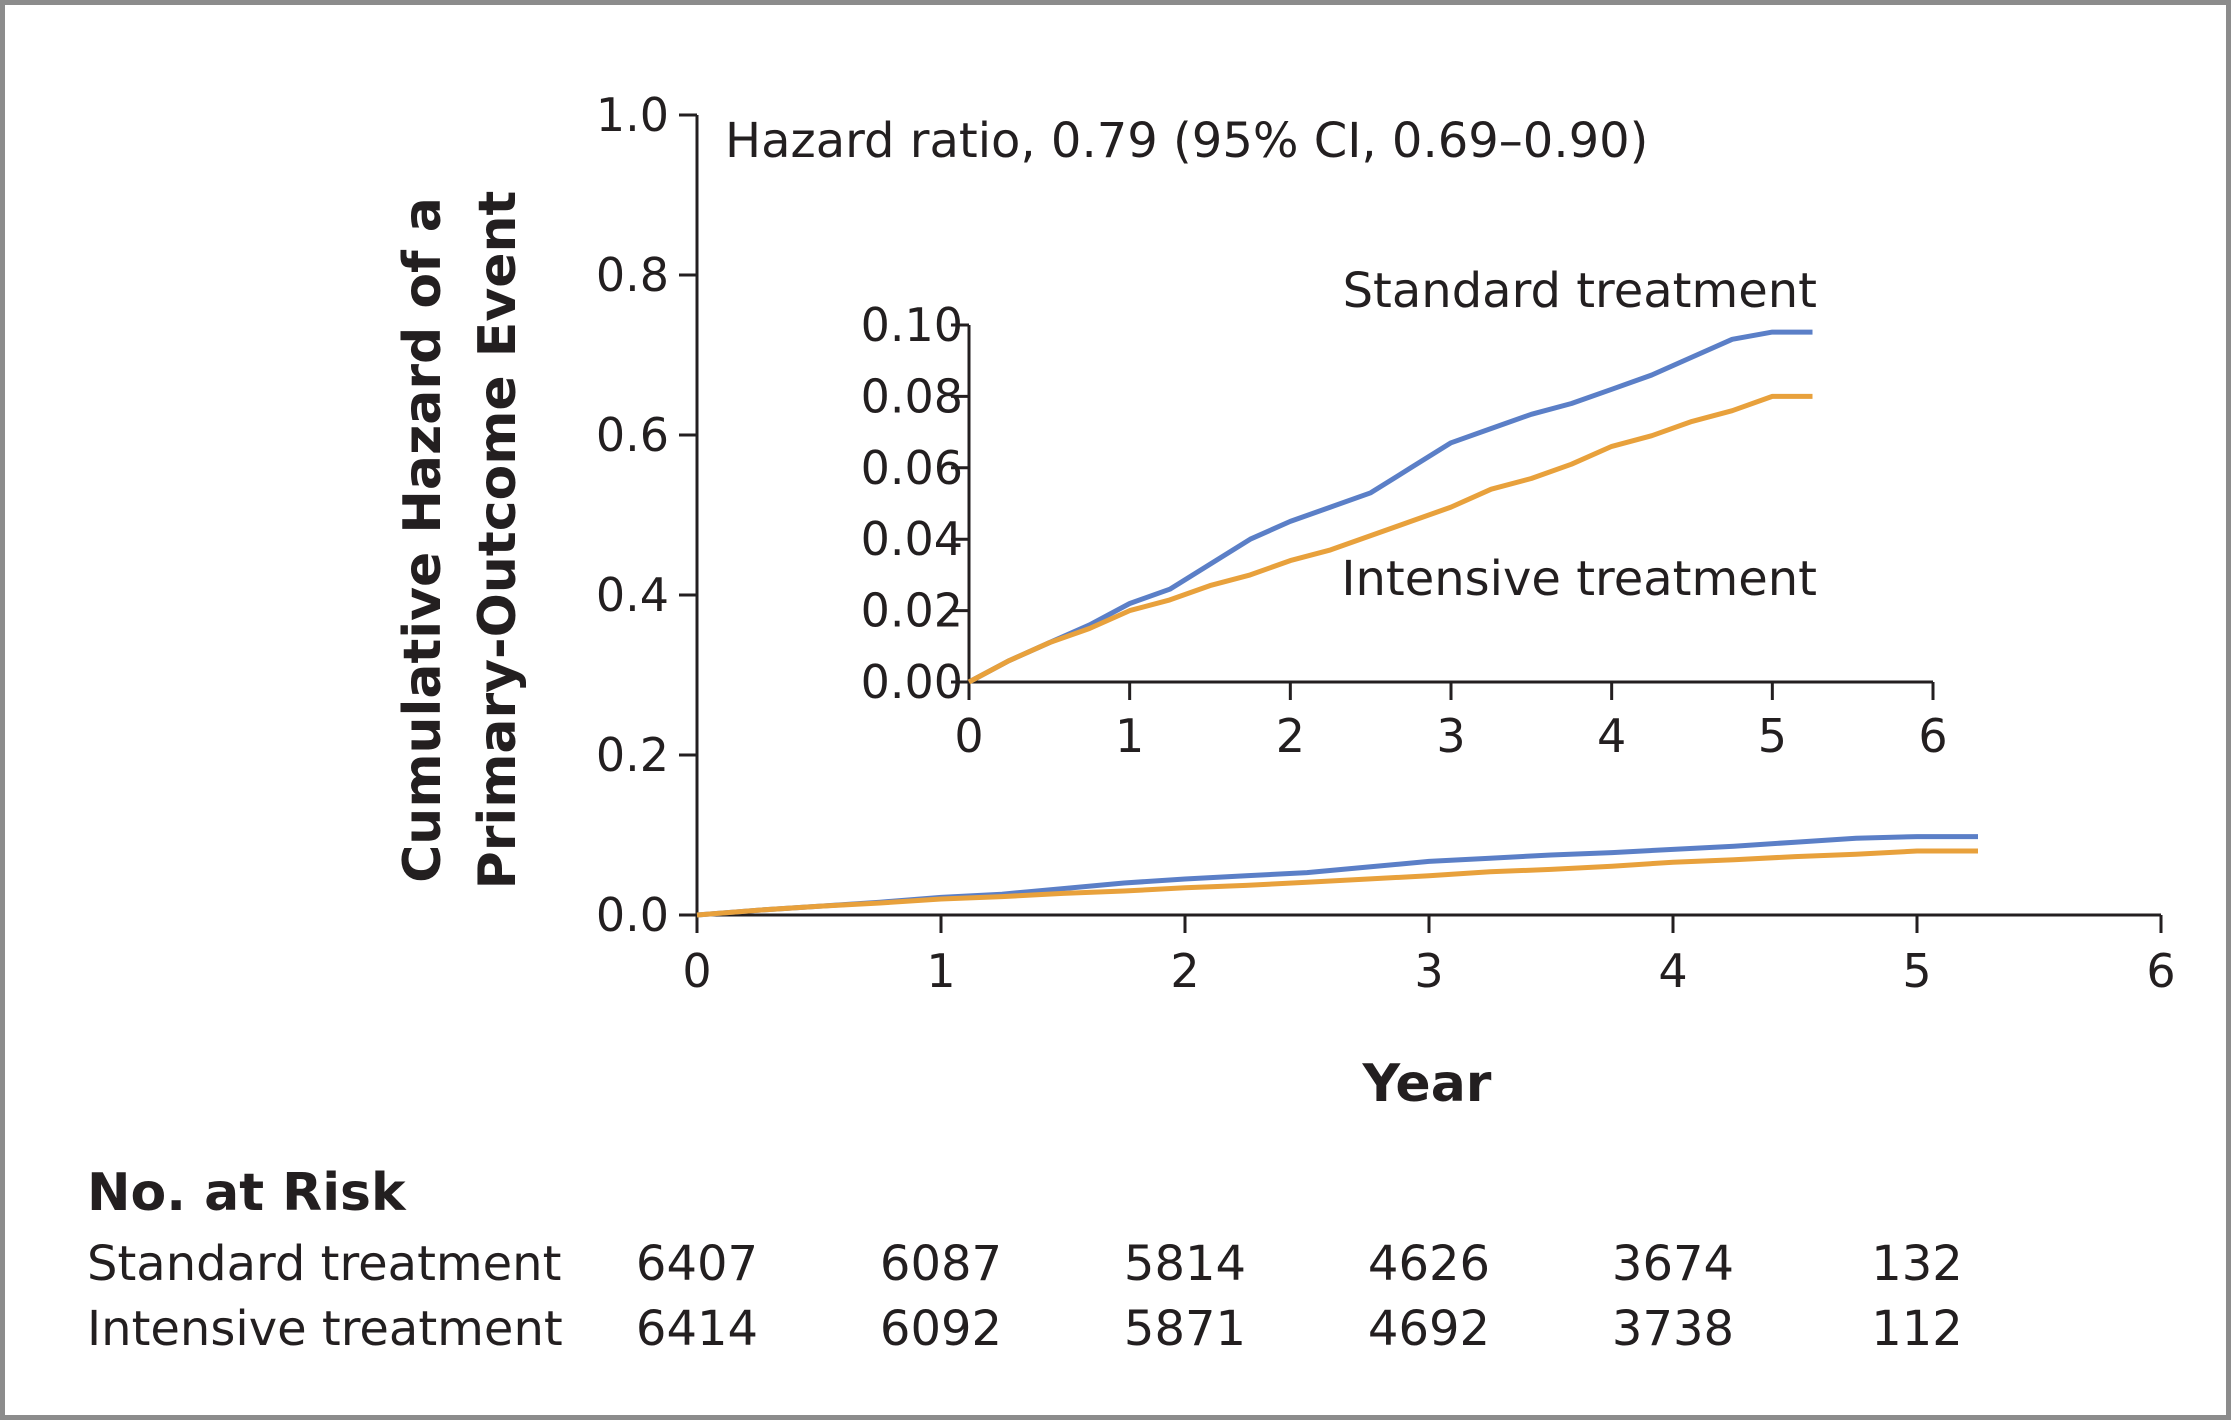 Image resolution: width=2231 pixels, height=1425 pixels. I want to click on inset-label-intensive: Intensive treatment, so click(1579, 579).